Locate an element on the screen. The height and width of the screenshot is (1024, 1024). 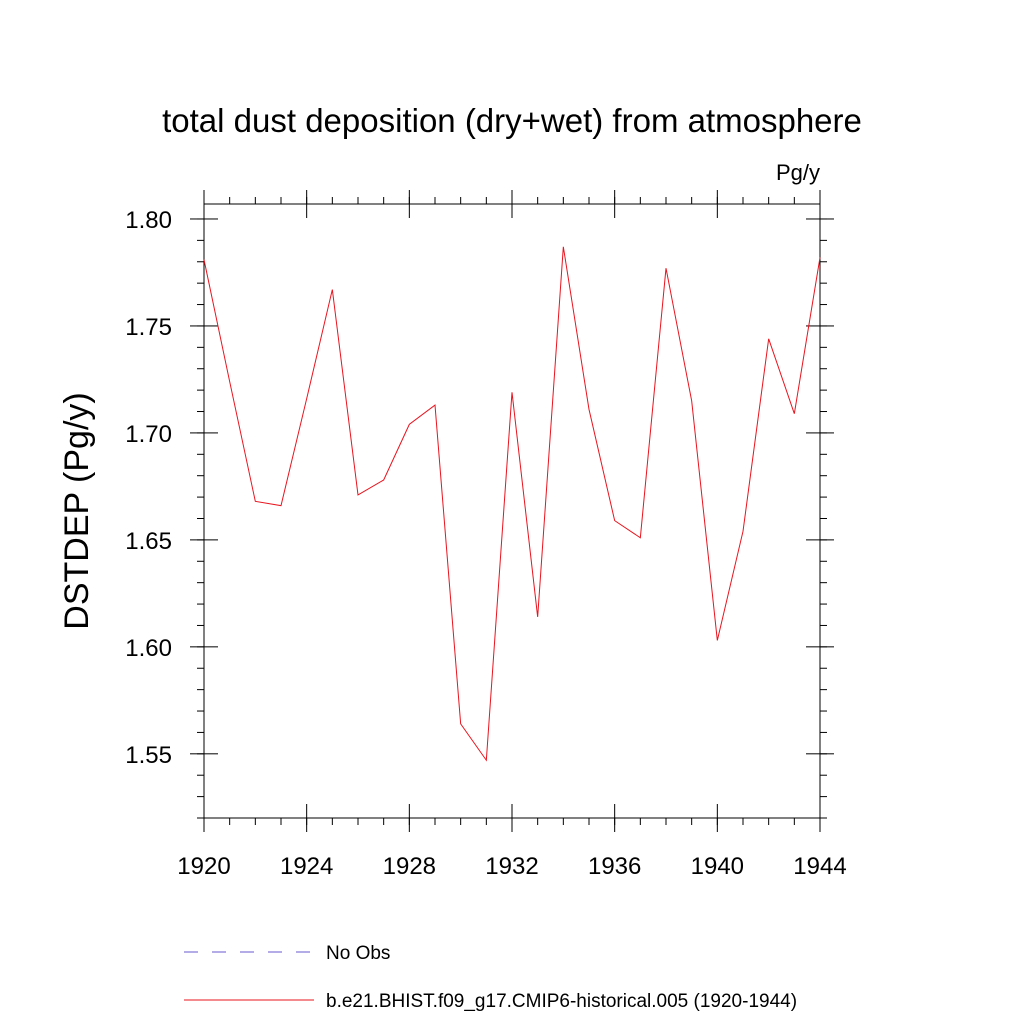
x-tick-label: 1924 is located at coordinates (306, 866).